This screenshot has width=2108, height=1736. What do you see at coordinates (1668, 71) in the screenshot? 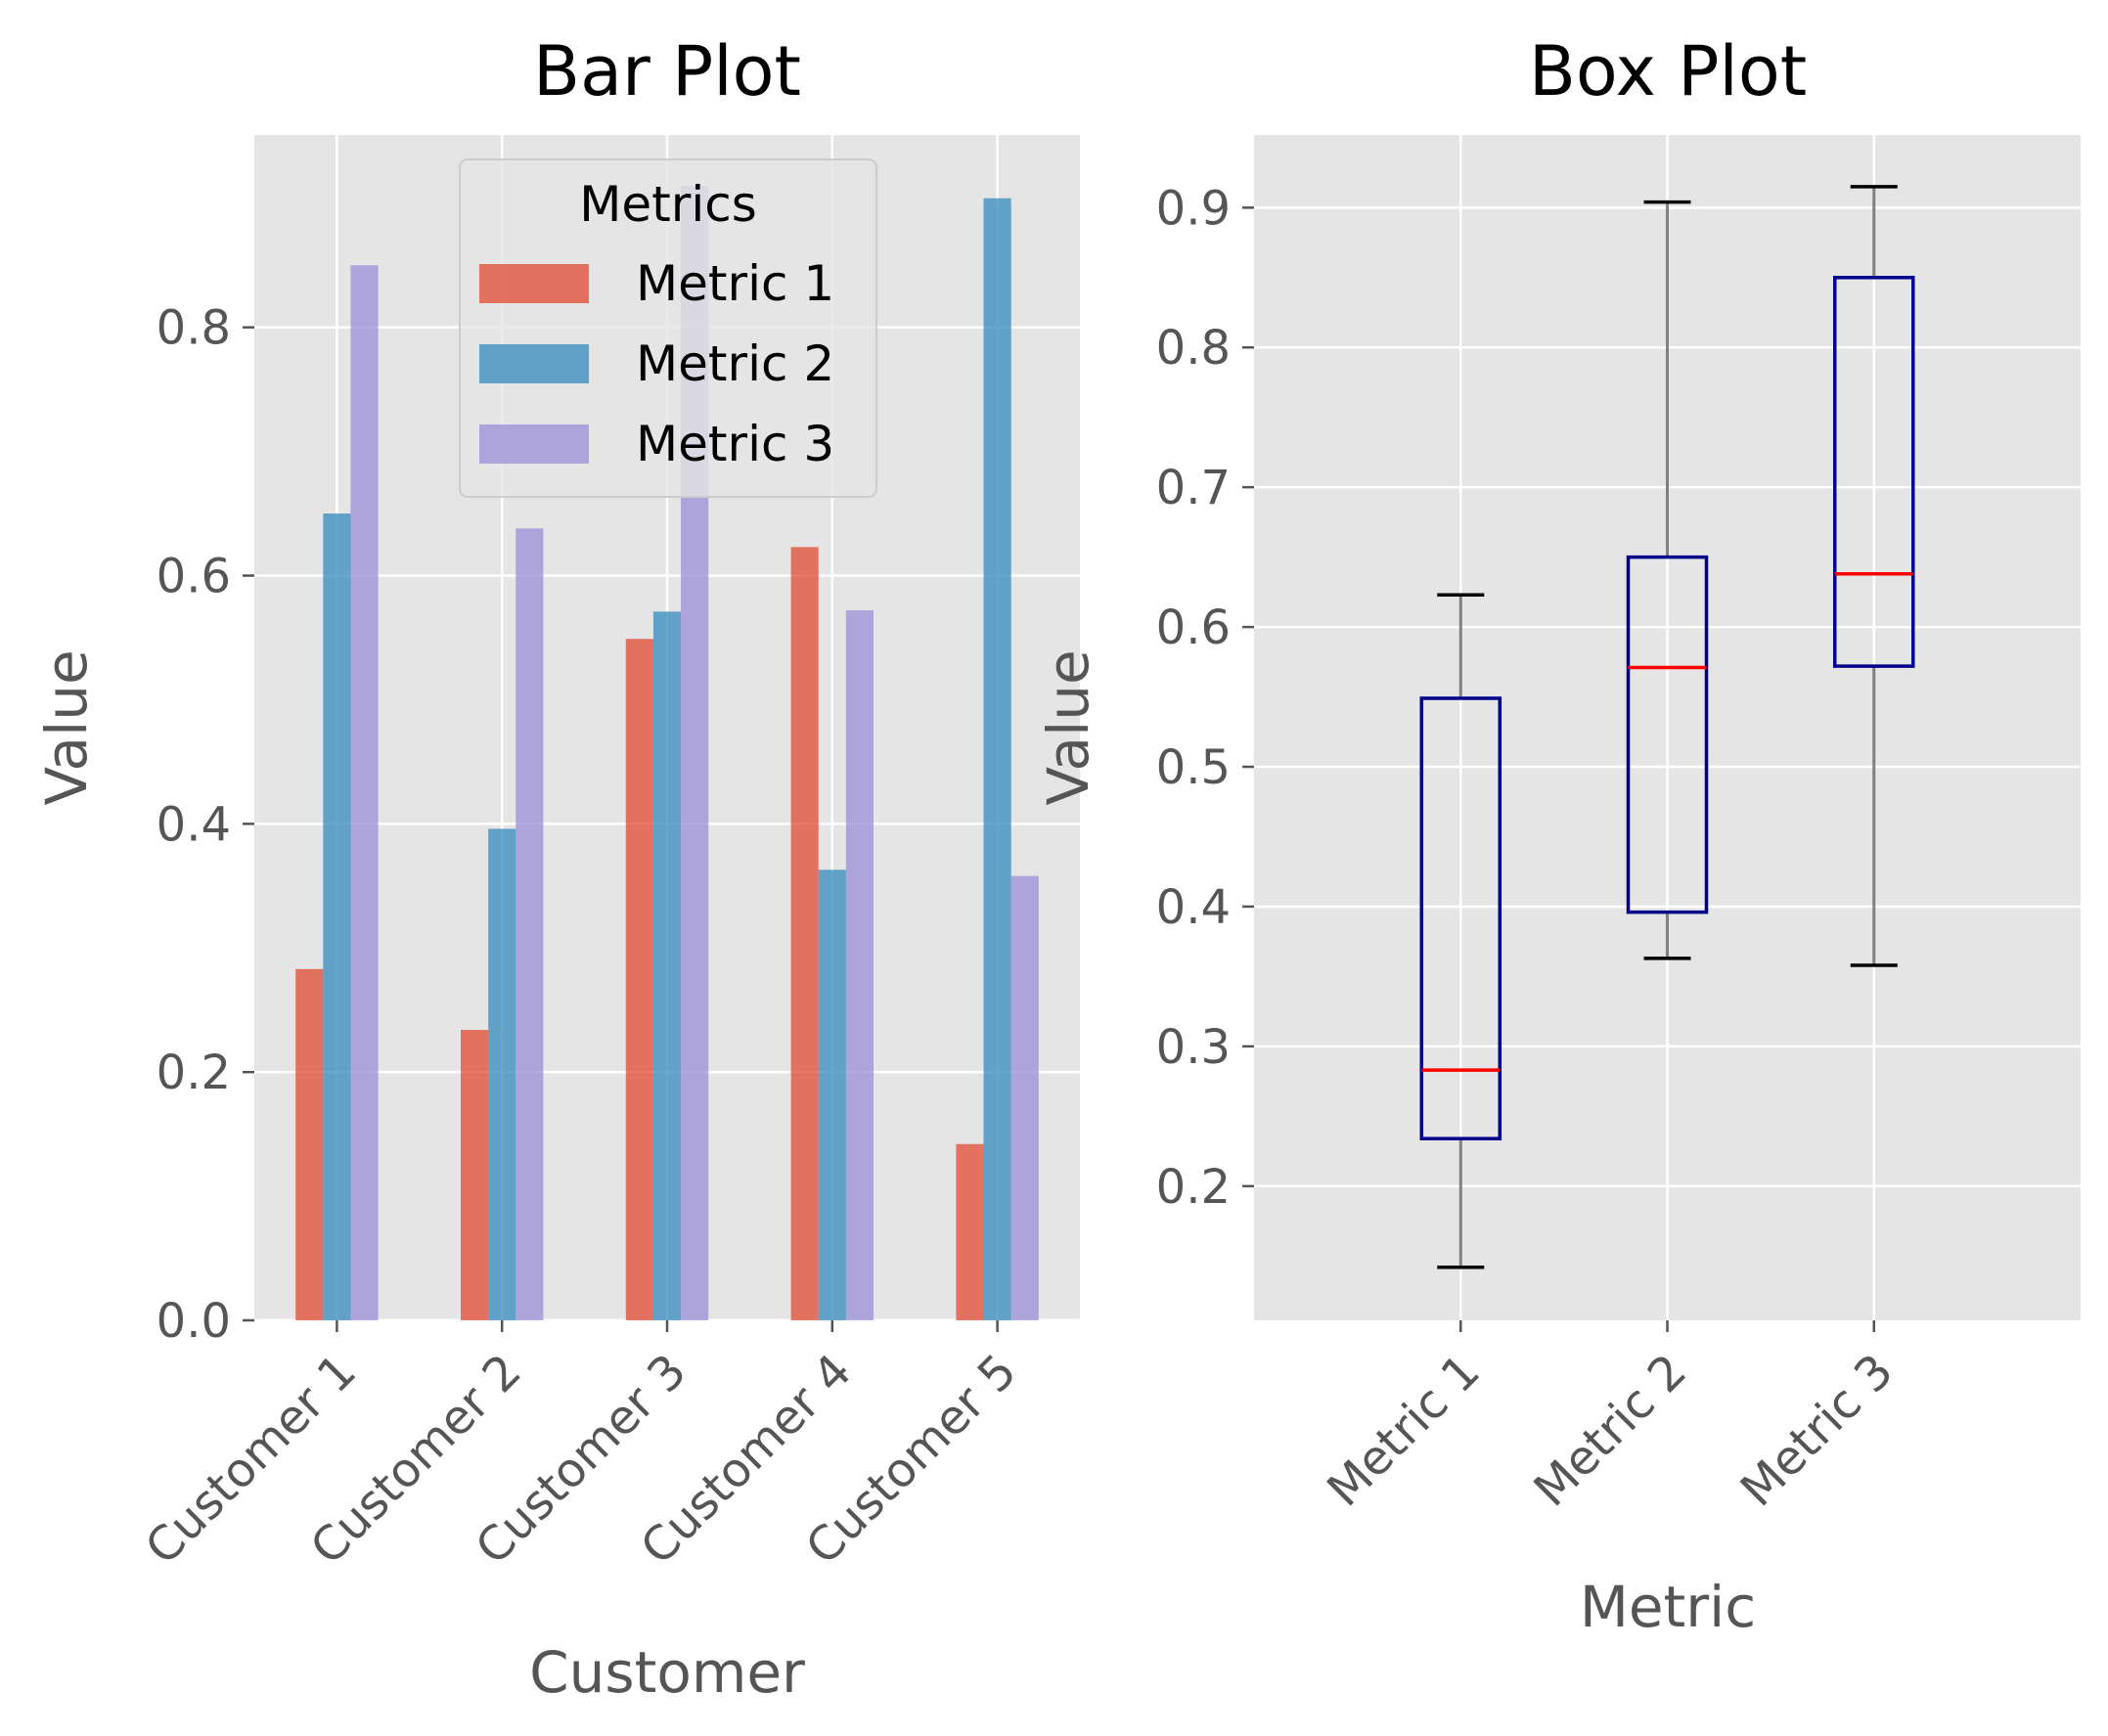
I see `box-chart-title: Box Plot` at bounding box center [1668, 71].